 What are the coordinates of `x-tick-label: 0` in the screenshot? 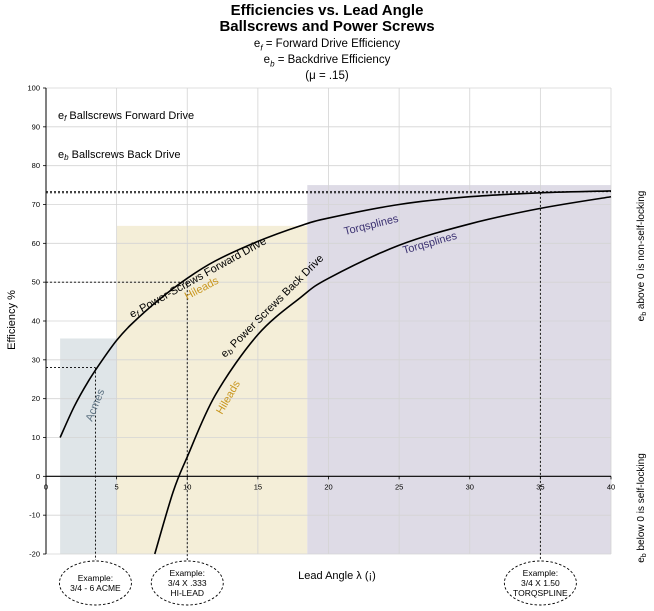 It's located at (46, 486).